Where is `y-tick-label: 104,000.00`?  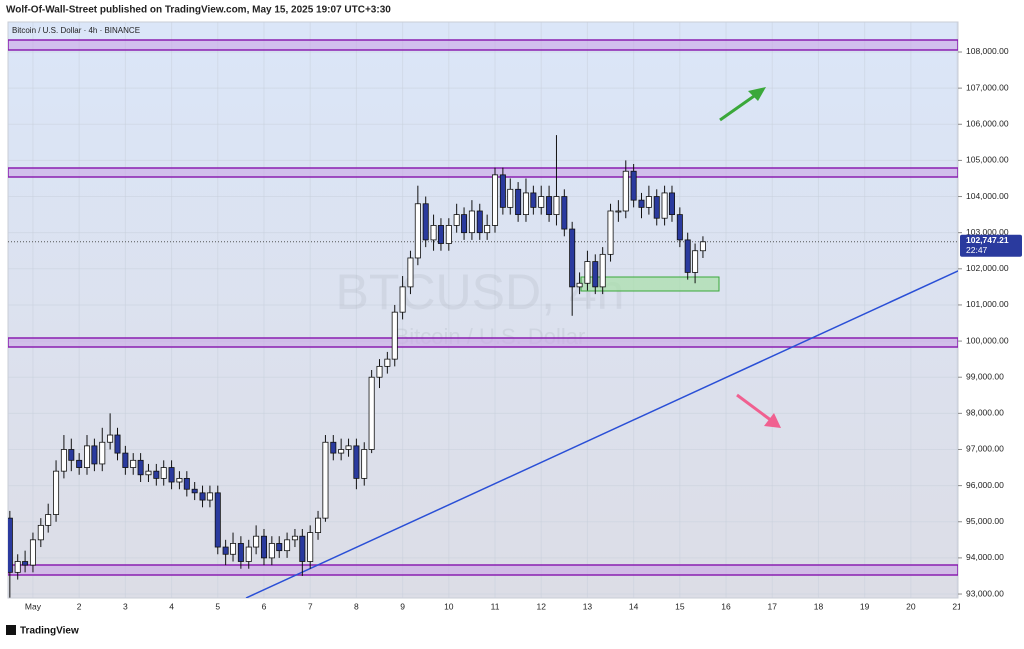
y-tick-label: 104,000.00 is located at coordinates (987, 196).